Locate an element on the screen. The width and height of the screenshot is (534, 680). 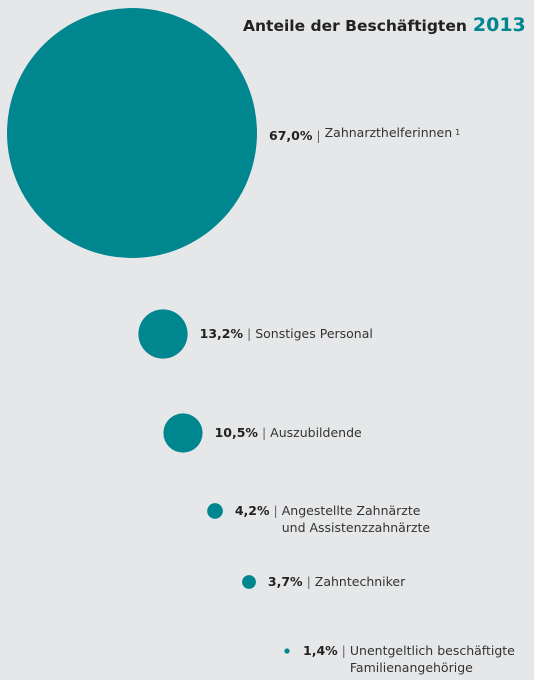
chart-title: Anteile der Beschäftigten 2013 is located at coordinates (384, 25).